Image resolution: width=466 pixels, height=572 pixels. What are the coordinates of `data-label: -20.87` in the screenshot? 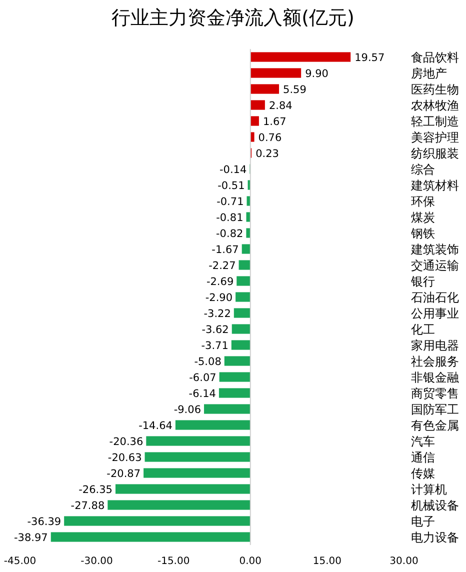 It's located at (123, 474).